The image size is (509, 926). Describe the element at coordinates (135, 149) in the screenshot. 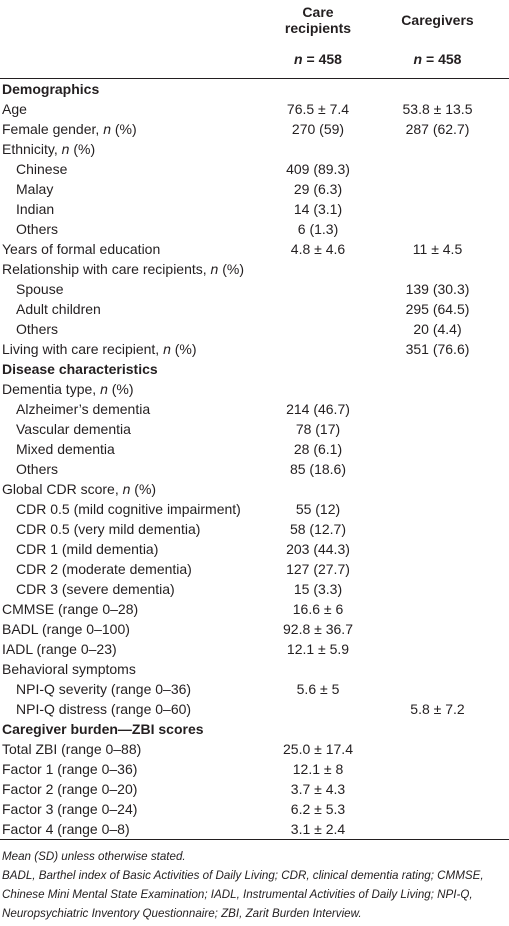

I see `row-label: Ethnicity, n (%)` at that location.